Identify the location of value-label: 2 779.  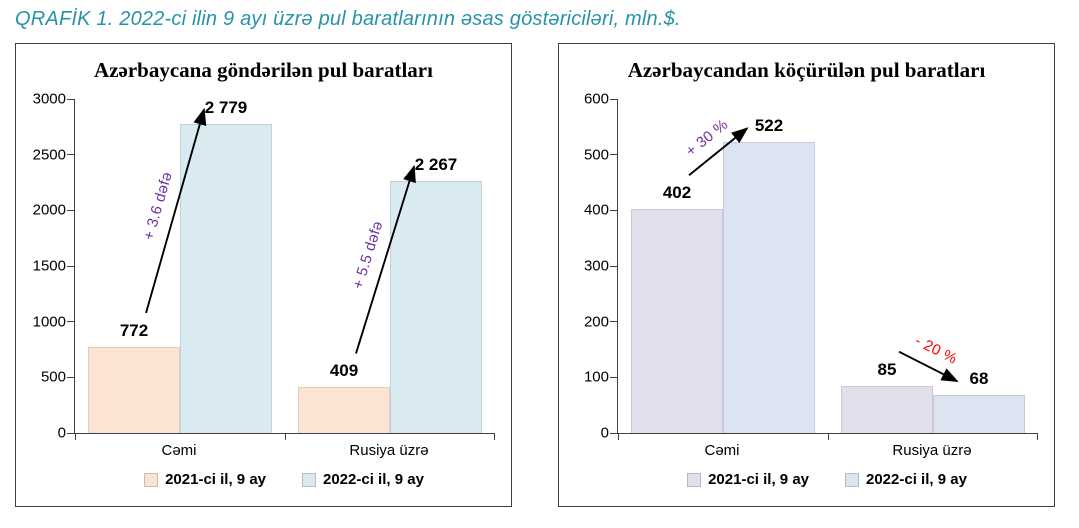
(226, 107).